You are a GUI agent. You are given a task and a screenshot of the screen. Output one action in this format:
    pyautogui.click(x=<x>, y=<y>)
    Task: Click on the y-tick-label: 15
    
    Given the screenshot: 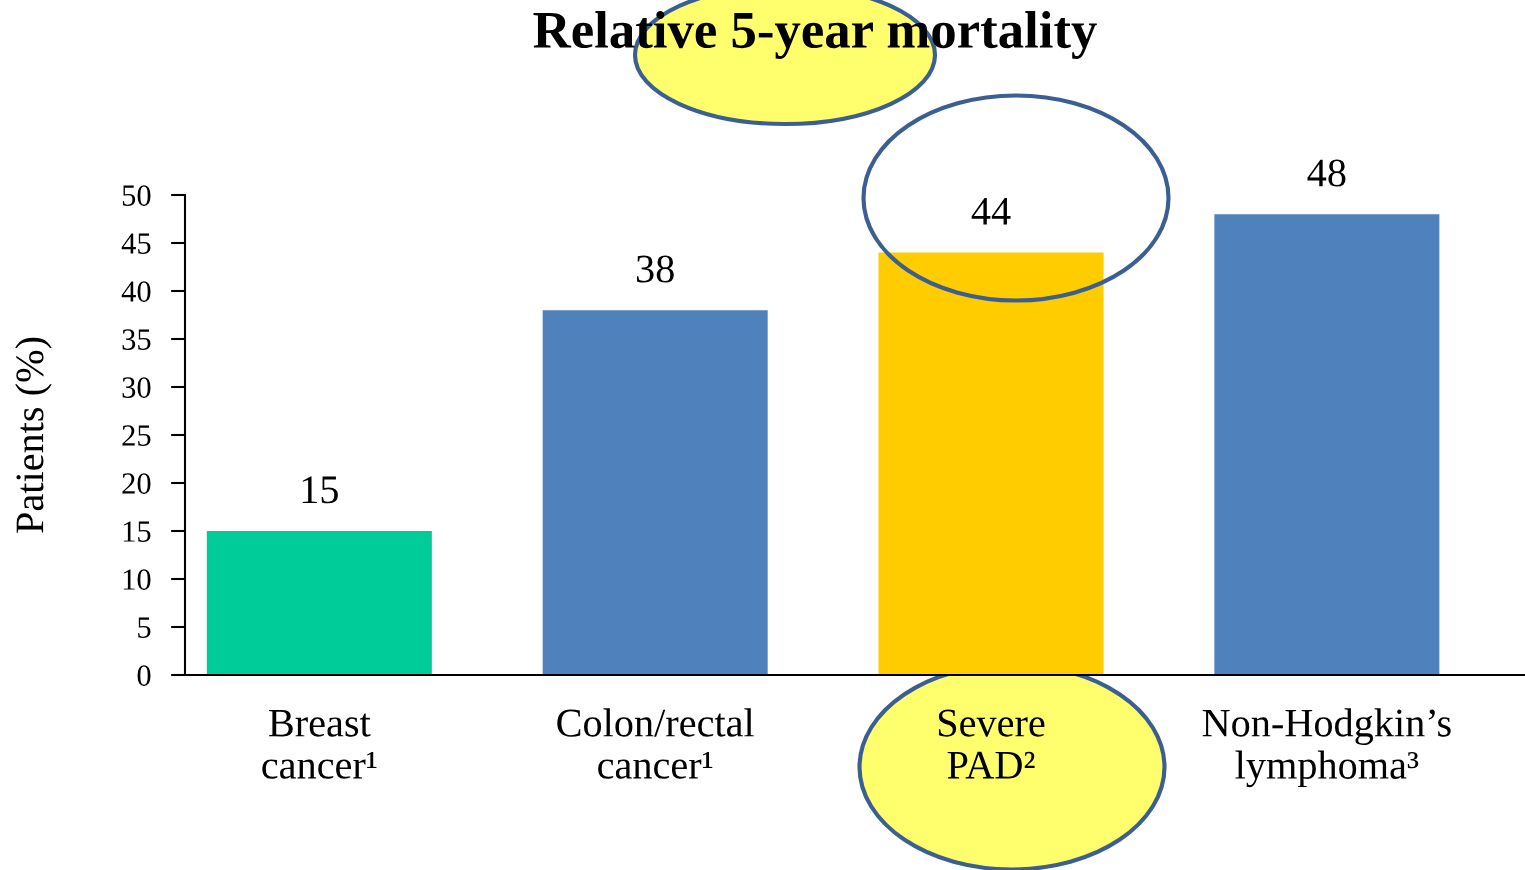 What is the action you would take?
    pyautogui.click(x=137, y=531)
    